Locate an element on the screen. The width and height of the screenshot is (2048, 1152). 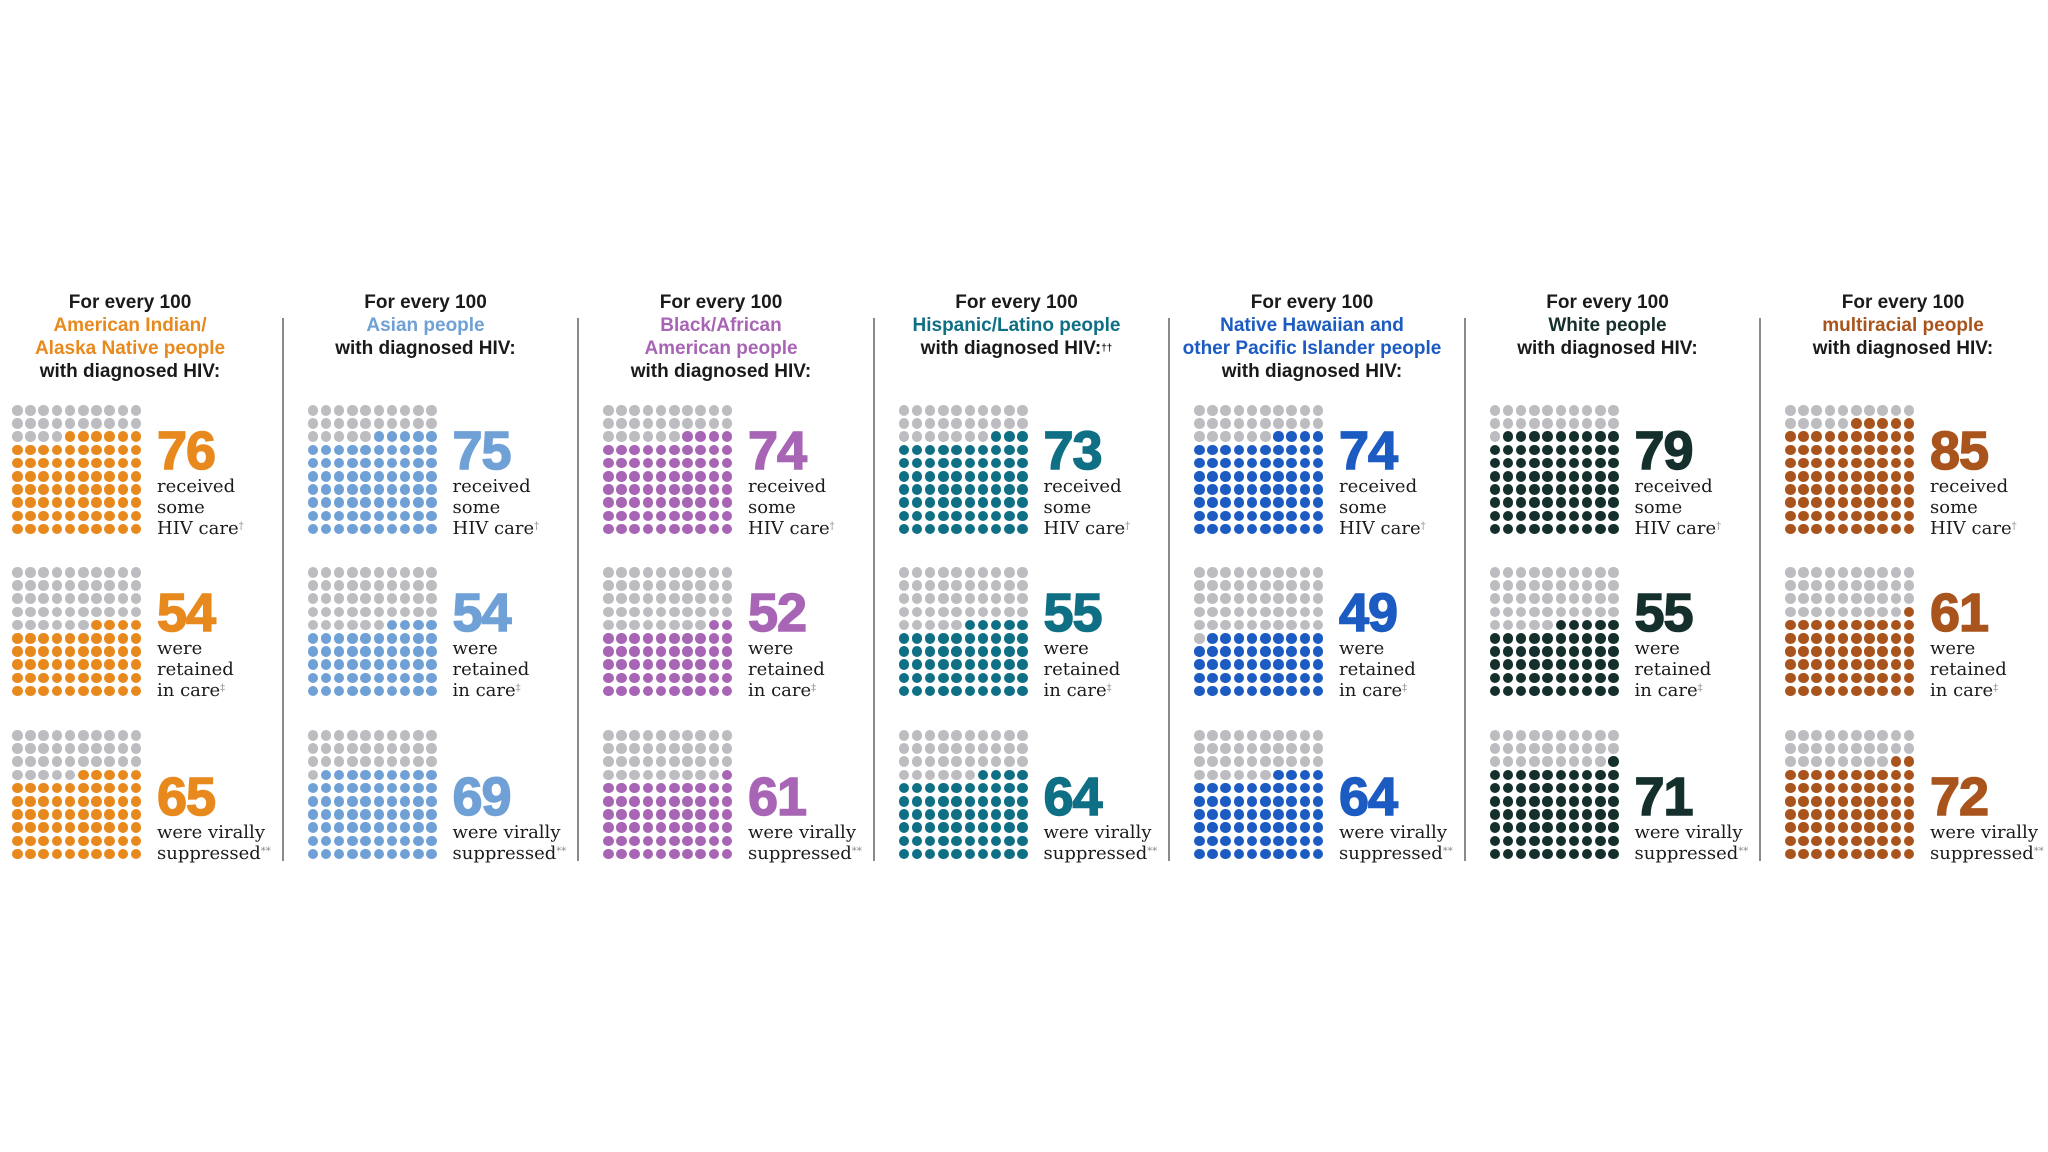
label-line: in care‡ is located at coordinates (191, 690).